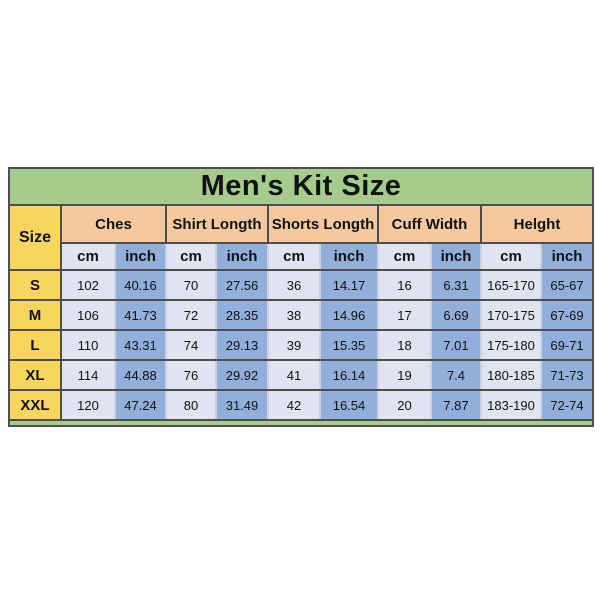  Describe the element at coordinates (349, 405) in the screenshot. I see `inch-value: 16.54` at that location.